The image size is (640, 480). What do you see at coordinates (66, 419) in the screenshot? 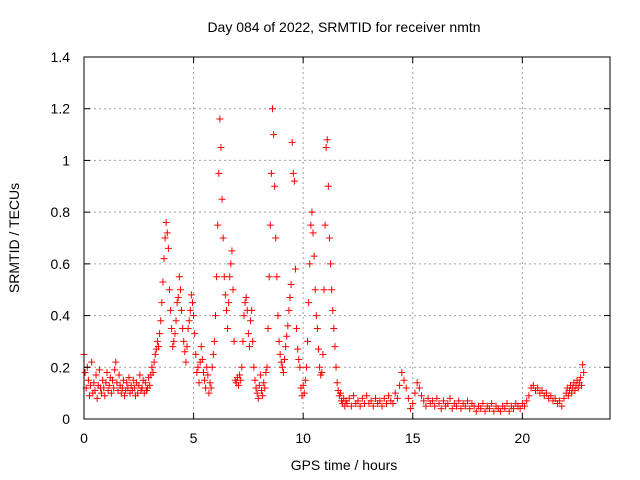
I see `y-tick-label: 0` at bounding box center [66, 419].